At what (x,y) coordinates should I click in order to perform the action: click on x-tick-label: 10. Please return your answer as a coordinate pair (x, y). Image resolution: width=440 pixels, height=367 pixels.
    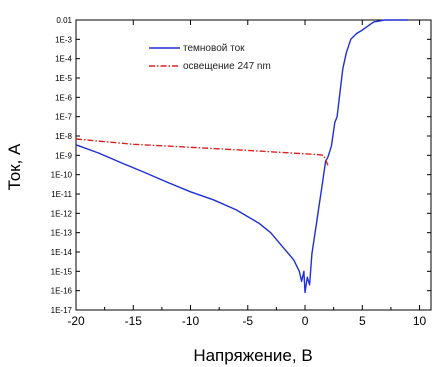
    Looking at the image, I should click on (420, 321).